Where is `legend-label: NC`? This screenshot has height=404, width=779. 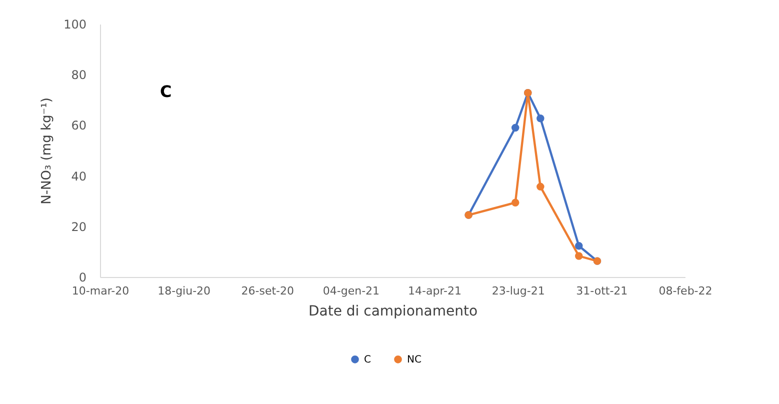 legend-label: NC is located at coordinates (414, 360).